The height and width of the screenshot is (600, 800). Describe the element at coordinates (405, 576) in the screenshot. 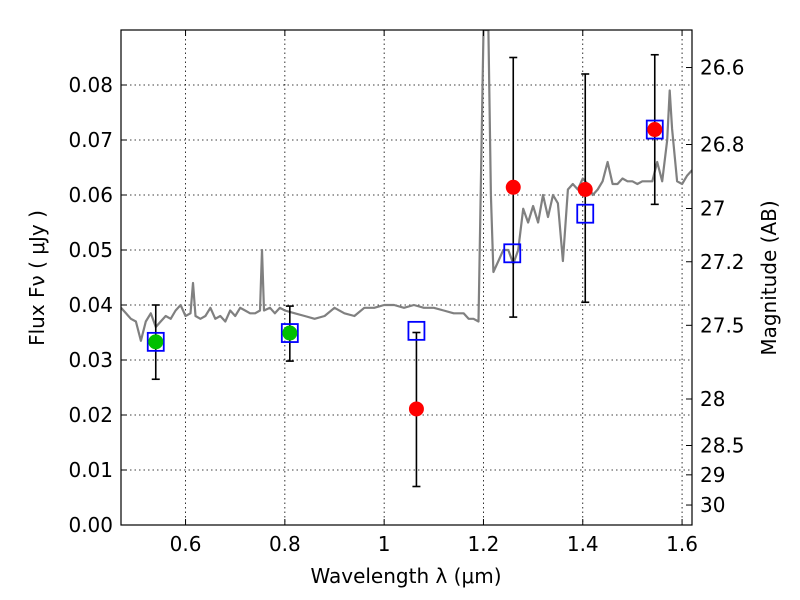

I see `x-axis-label: Wavelength λ (μm)` at that location.